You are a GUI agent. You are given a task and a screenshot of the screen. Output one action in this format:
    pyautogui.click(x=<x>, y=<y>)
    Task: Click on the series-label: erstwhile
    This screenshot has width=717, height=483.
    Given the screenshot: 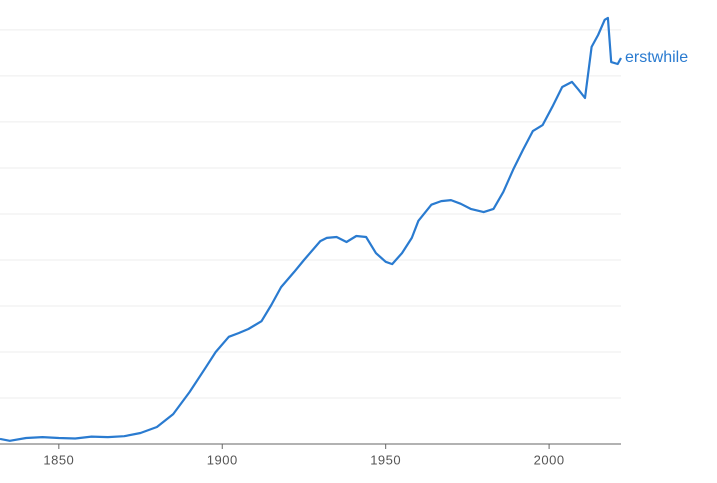 What is the action you would take?
    pyautogui.click(x=656, y=57)
    